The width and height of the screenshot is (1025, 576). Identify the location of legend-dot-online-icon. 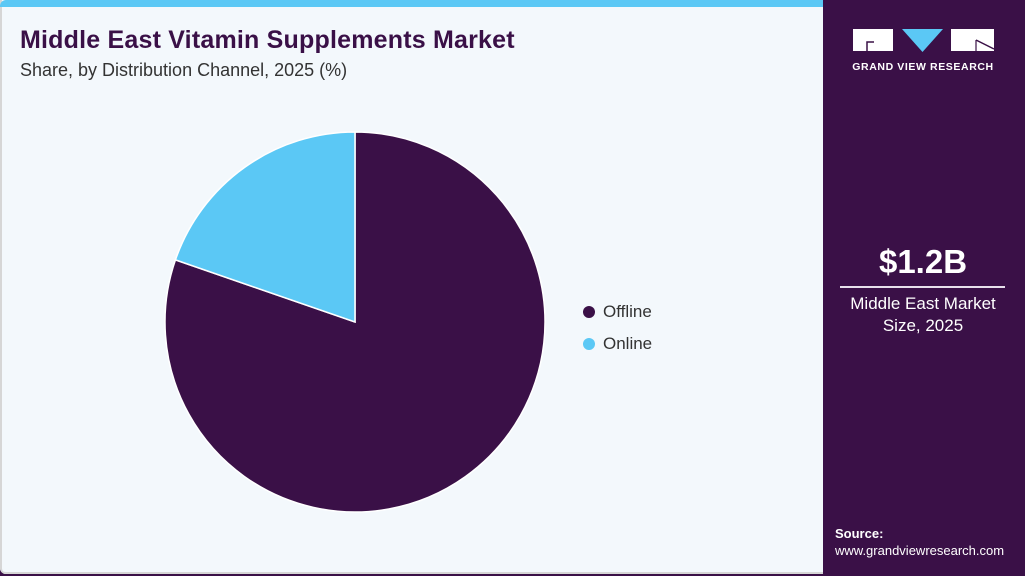
(589, 344).